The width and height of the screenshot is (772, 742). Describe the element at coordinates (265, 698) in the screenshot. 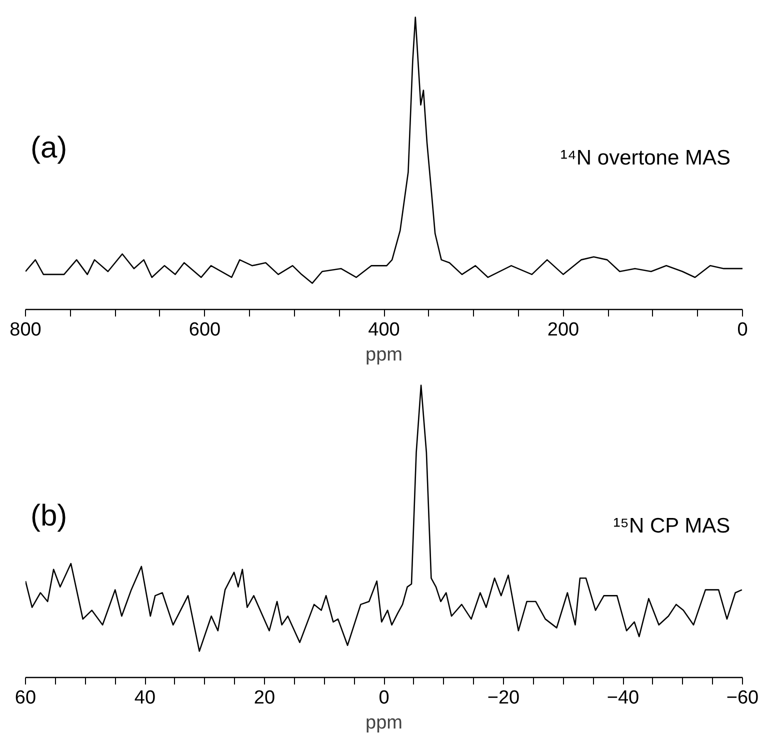

I see `x-tick-label: 20` at that location.